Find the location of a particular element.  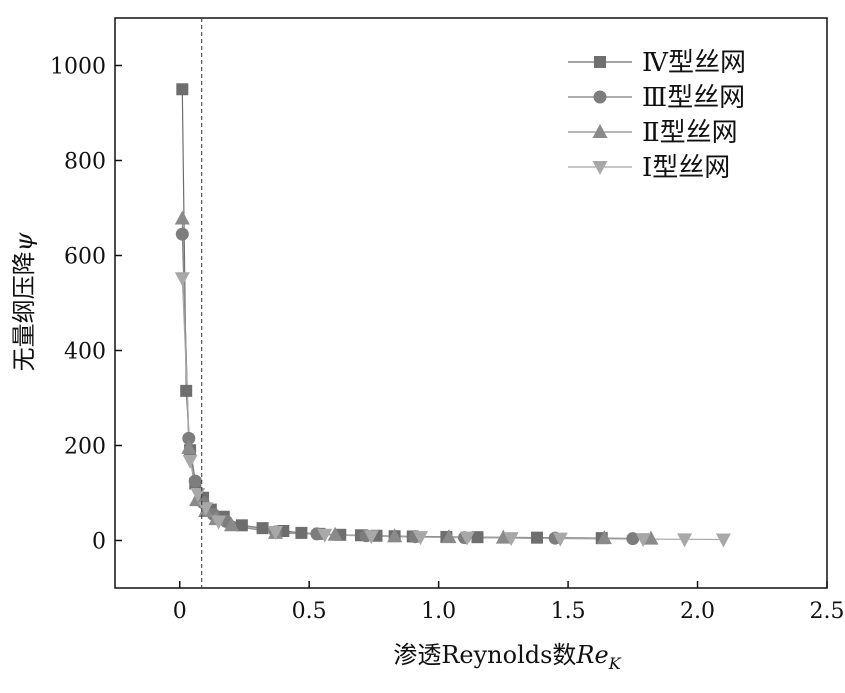

legend-label-3: Ⅰ型丝网 is located at coordinates (686, 168).